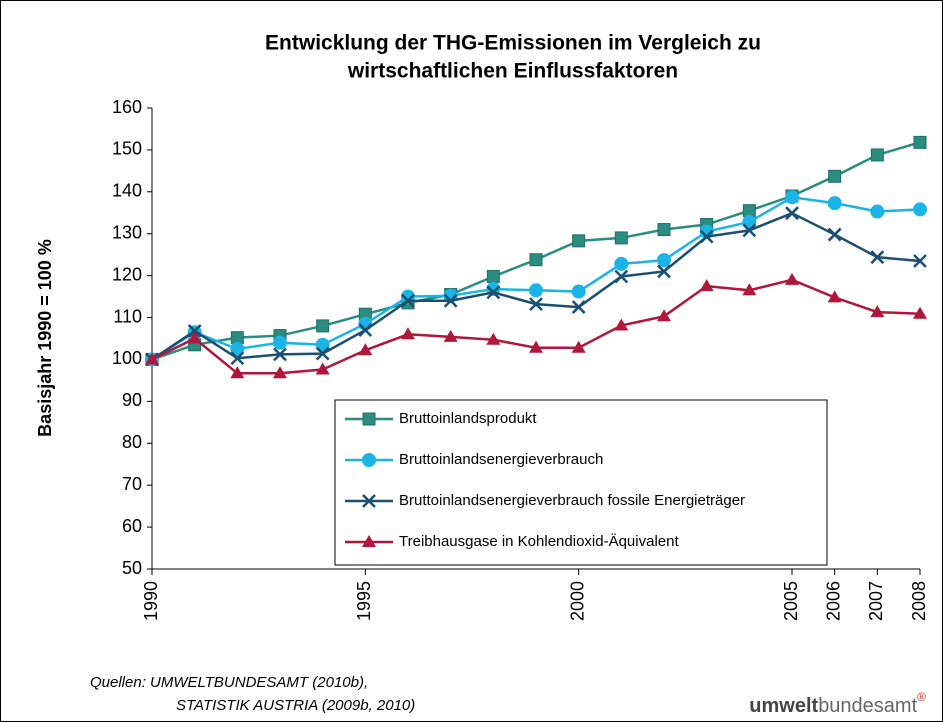 This screenshot has height=722, width=943. Describe the element at coordinates (921, 697) in the screenshot. I see `logo-mark: ®` at that location.